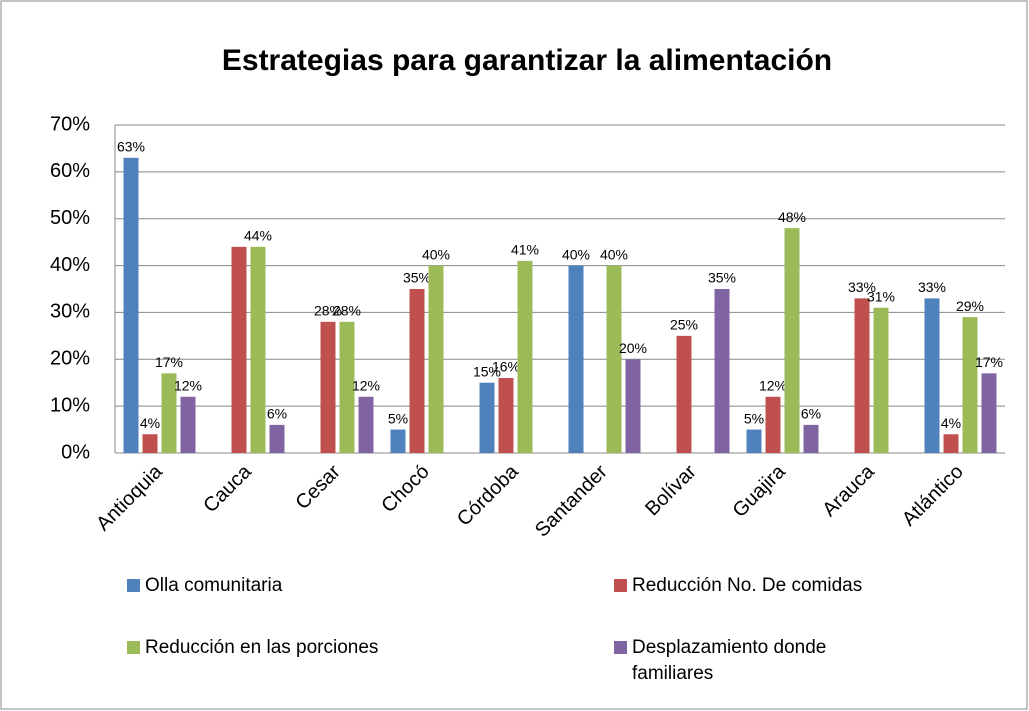 This screenshot has height=711, width=1029. I want to click on y-tick-label: 60%, so click(70, 171).